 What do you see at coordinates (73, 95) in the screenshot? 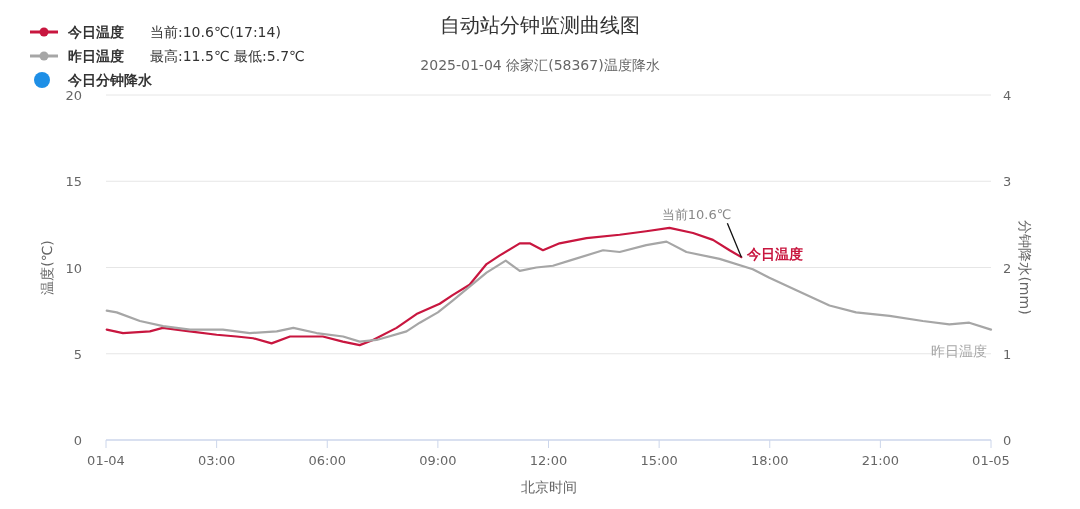
I see `y-tick-label: 20` at bounding box center [73, 95].